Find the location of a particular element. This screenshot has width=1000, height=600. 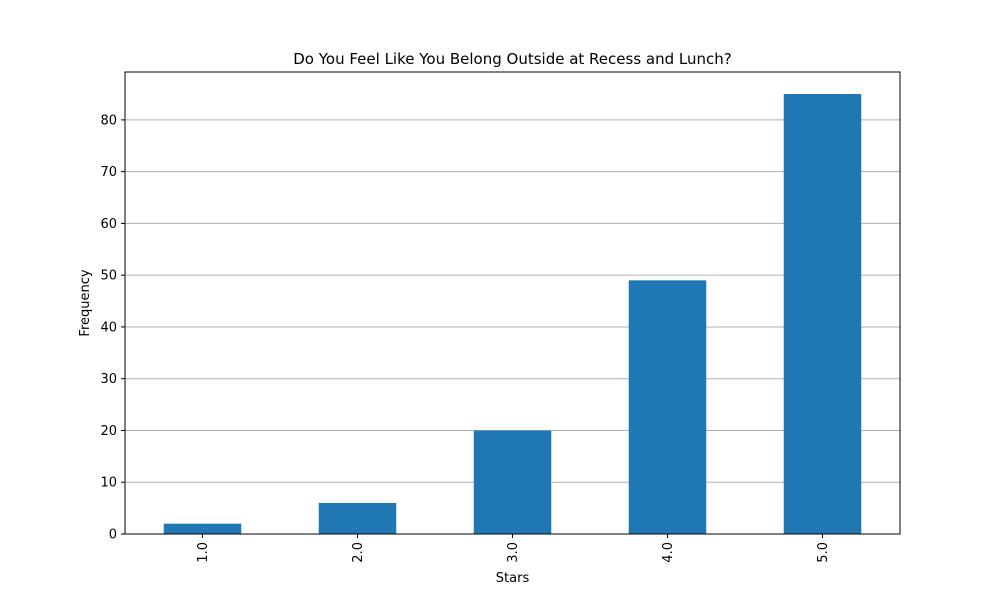

x-tick-label: 4.0 is located at coordinates (668, 552).